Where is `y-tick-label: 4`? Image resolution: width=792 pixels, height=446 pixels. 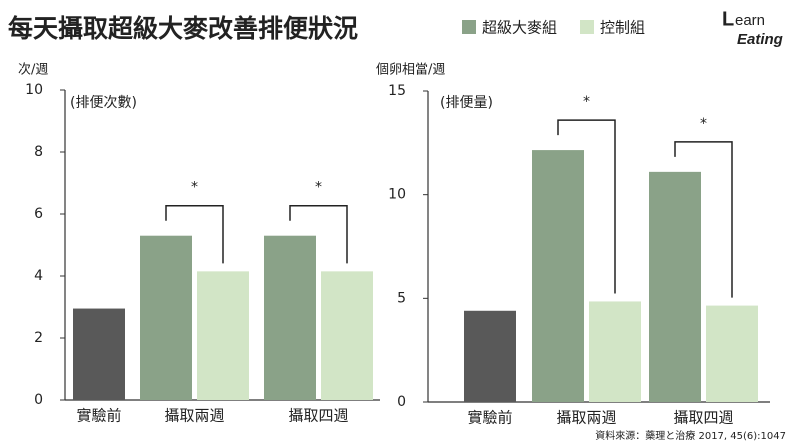
y-tick-label: 4 is located at coordinates (38, 276).